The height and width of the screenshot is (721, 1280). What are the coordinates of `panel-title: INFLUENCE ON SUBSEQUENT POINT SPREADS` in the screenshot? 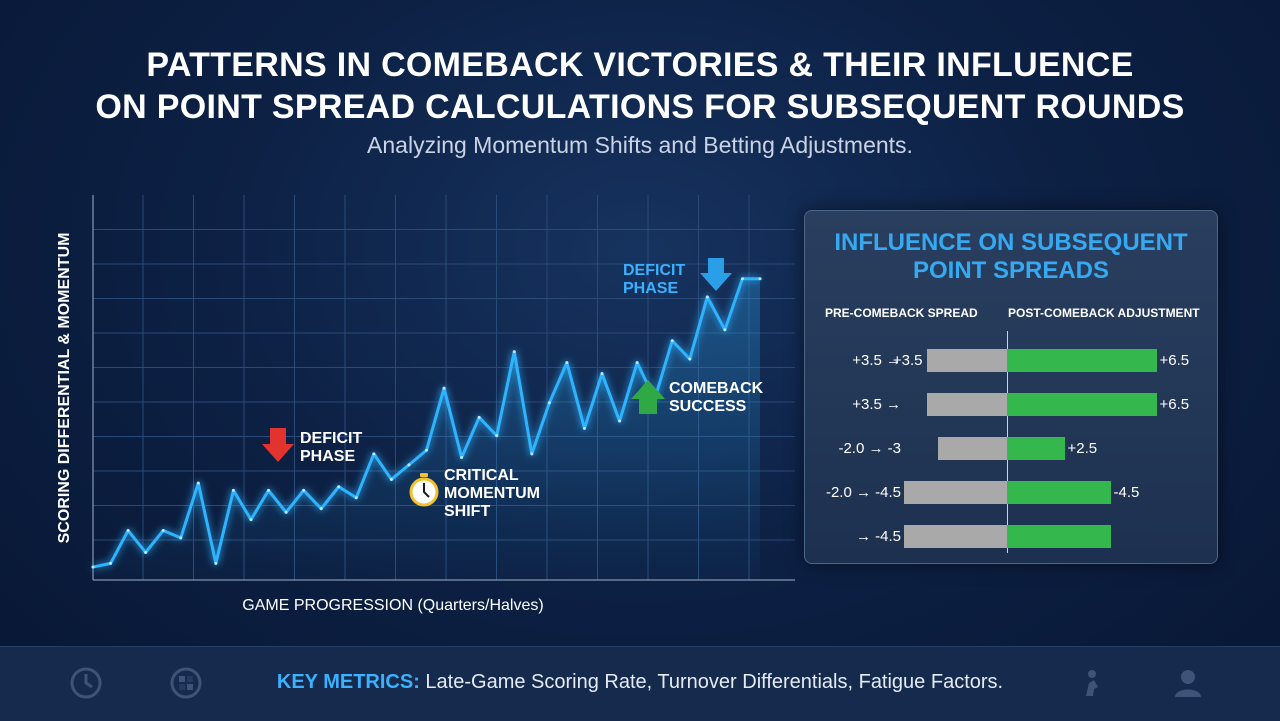 It's located at (1011, 257).